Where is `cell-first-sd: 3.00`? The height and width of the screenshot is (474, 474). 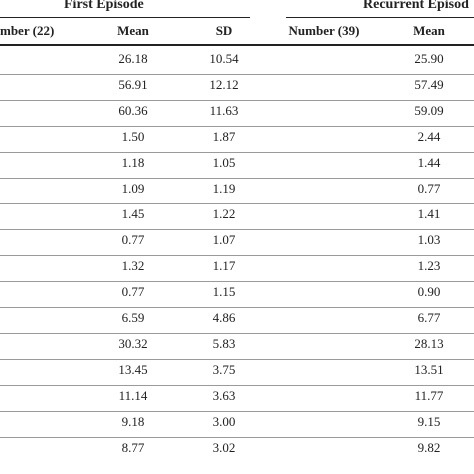
cell-first-sd: 3.00 is located at coordinates (224, 421).